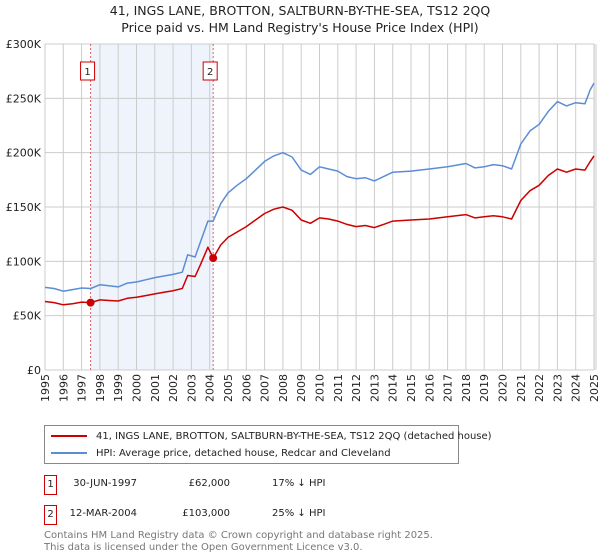  I want to click on x-tick-label: 2014, so click(393, 388).